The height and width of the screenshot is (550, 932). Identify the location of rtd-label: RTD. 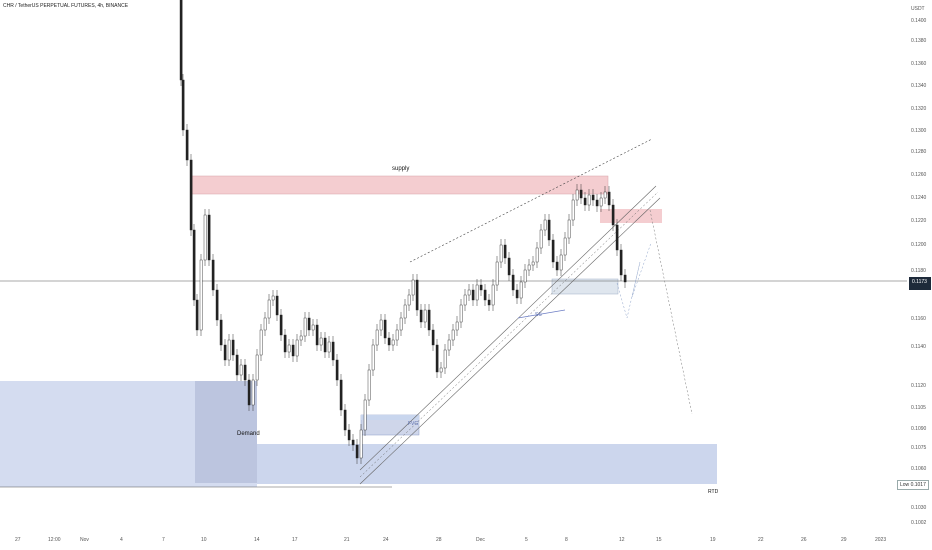
(713, 492).